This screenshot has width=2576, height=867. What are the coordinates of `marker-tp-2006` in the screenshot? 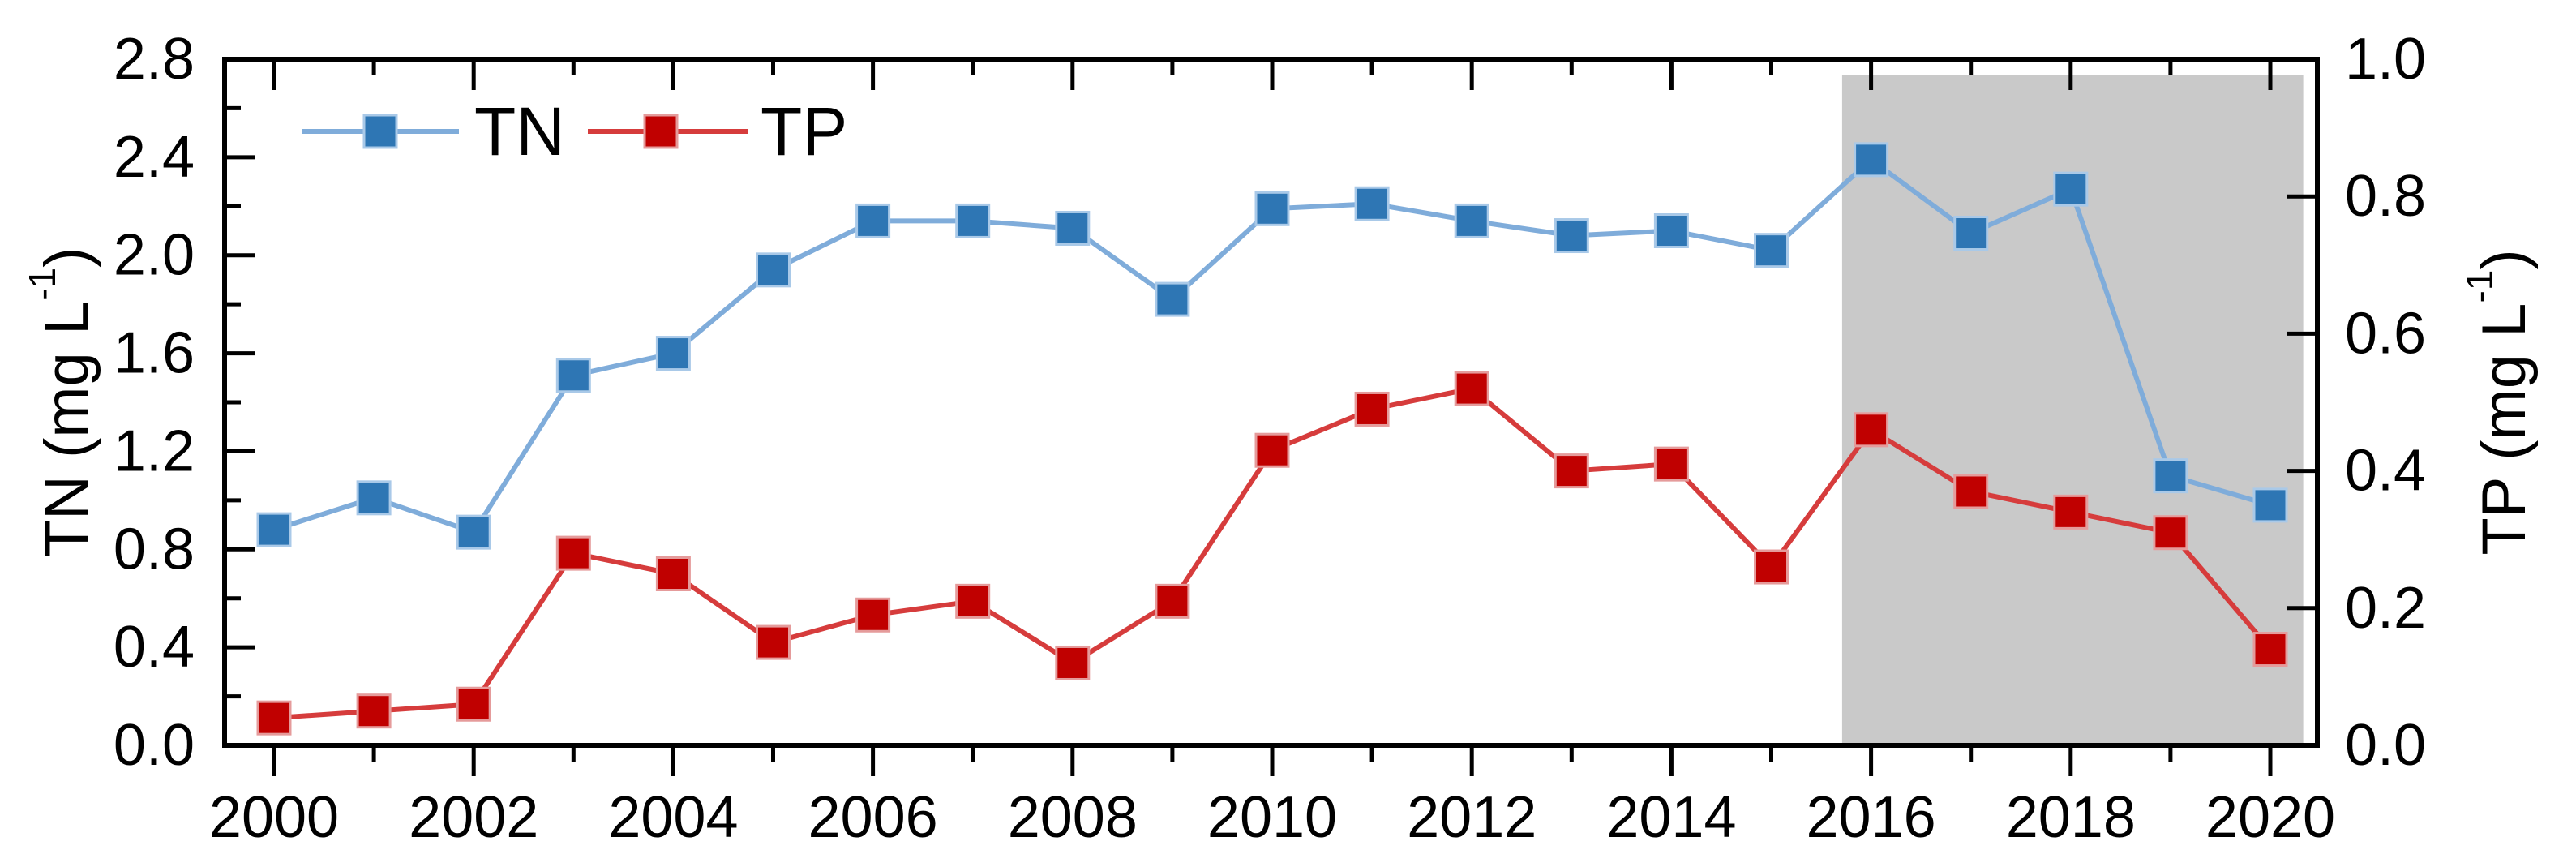 It's located at (873, 615).